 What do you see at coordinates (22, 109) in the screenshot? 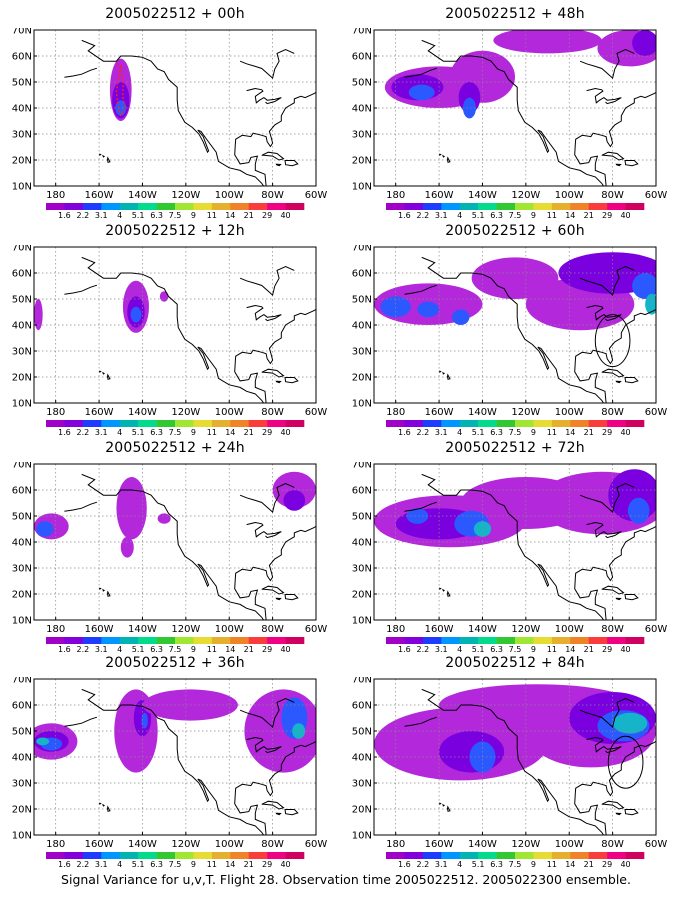
I see `lat-tick-label: 40N` at bounding box center [22, 109].